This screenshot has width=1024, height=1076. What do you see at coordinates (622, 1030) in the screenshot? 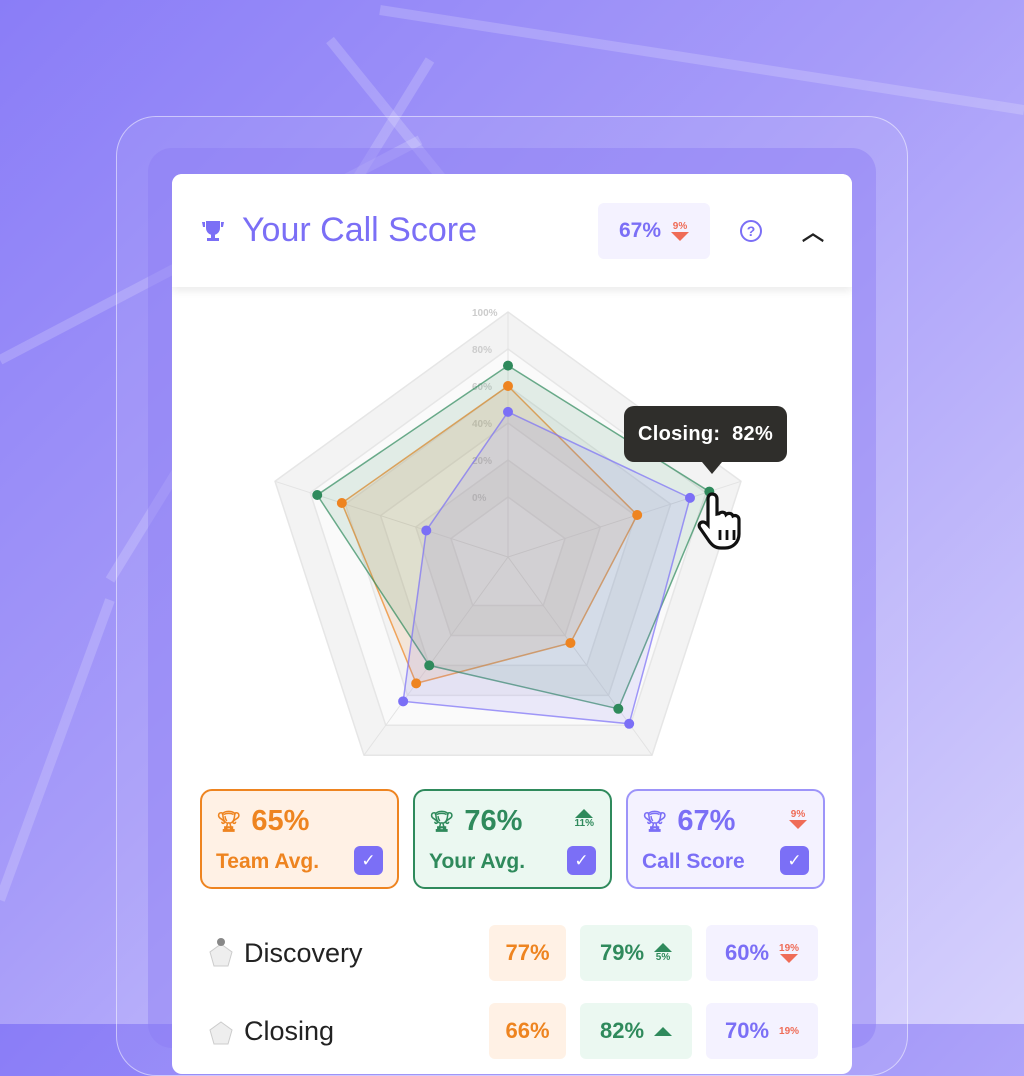
I see `value: 82%` at bounding box center [622, 1030].